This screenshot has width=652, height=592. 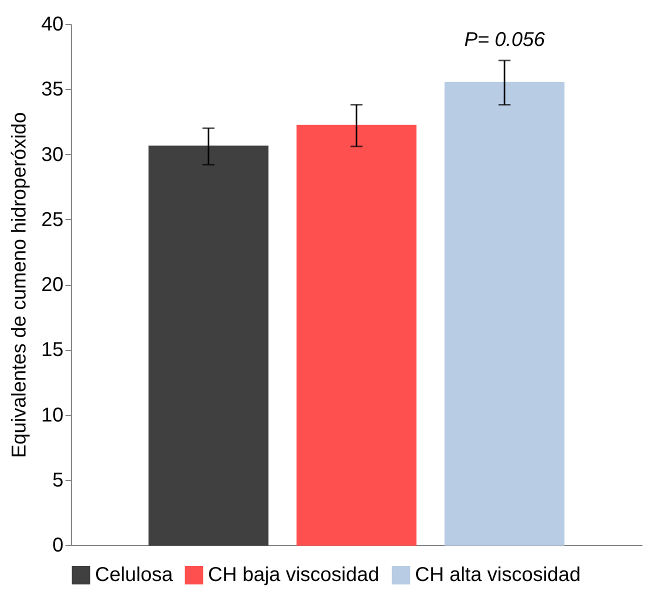 I want to click on y-tick-label: 35, so click(x=52, y=89).